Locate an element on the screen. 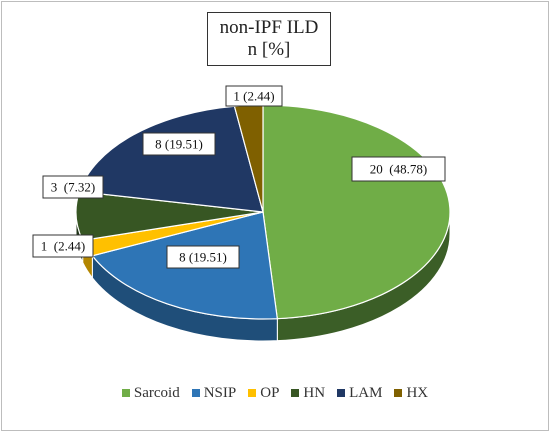  chart-title: non-IPF ILD n [%] is located at coordinates (269, 39).